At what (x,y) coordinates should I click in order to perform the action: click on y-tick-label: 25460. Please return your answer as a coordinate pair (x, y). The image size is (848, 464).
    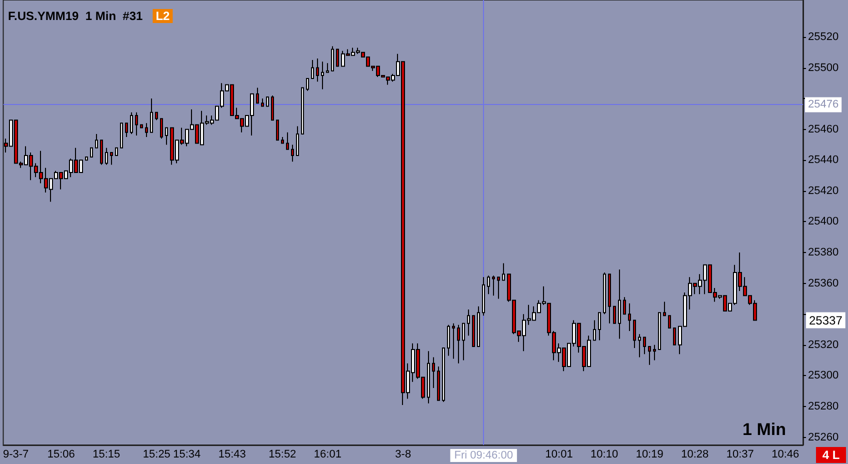
    Looking at the image, I should click on (823, 129).